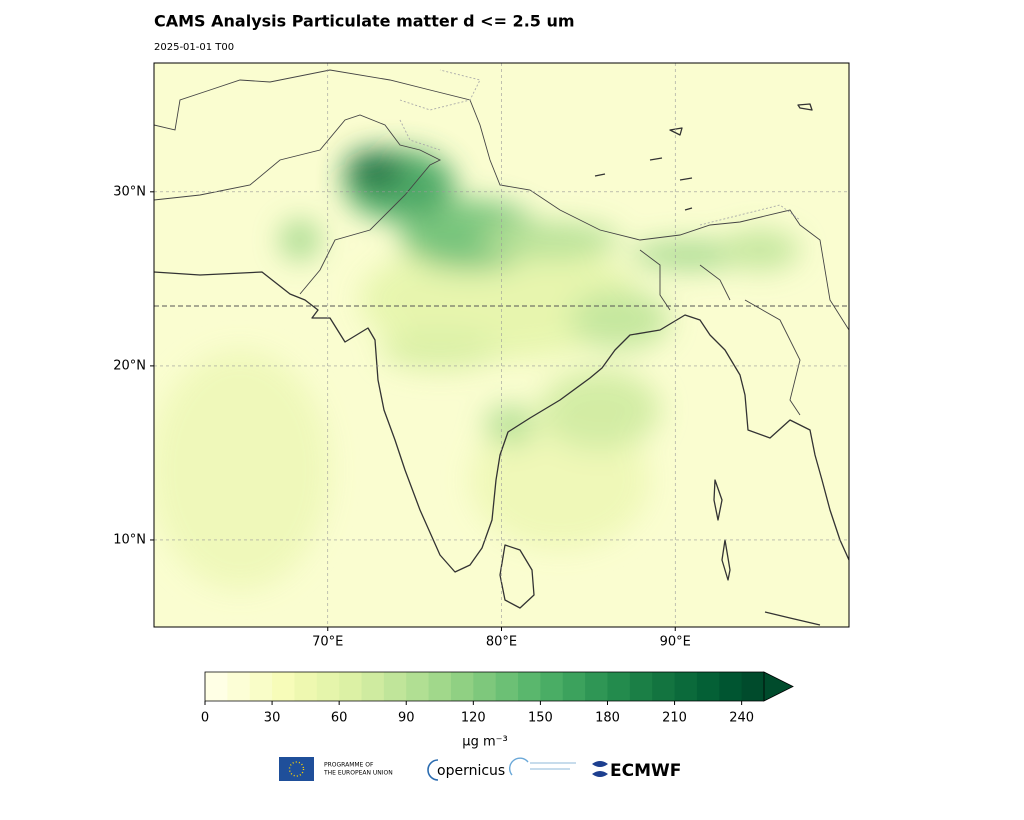  I want to click on colorbar-tick-label: 30, so click(272, 718).